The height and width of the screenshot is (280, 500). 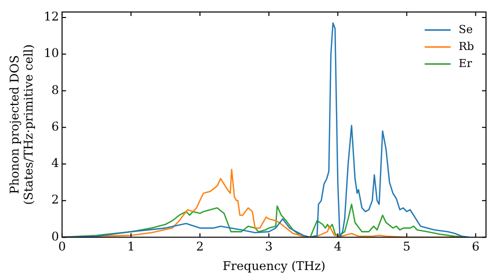 I want to click on x-tick-label: 2, so click(x=200, y=247).